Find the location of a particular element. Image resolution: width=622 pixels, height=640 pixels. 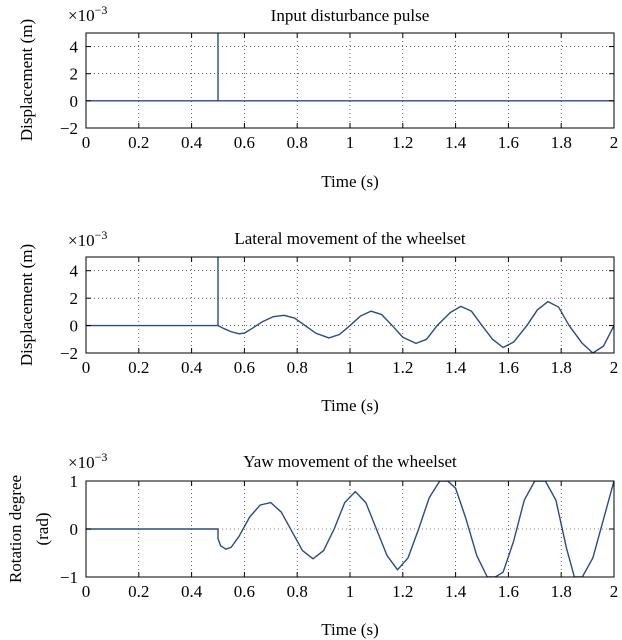

panel-3-scale-exponent: ×10⁻³ is located at coordinates (87, 461).